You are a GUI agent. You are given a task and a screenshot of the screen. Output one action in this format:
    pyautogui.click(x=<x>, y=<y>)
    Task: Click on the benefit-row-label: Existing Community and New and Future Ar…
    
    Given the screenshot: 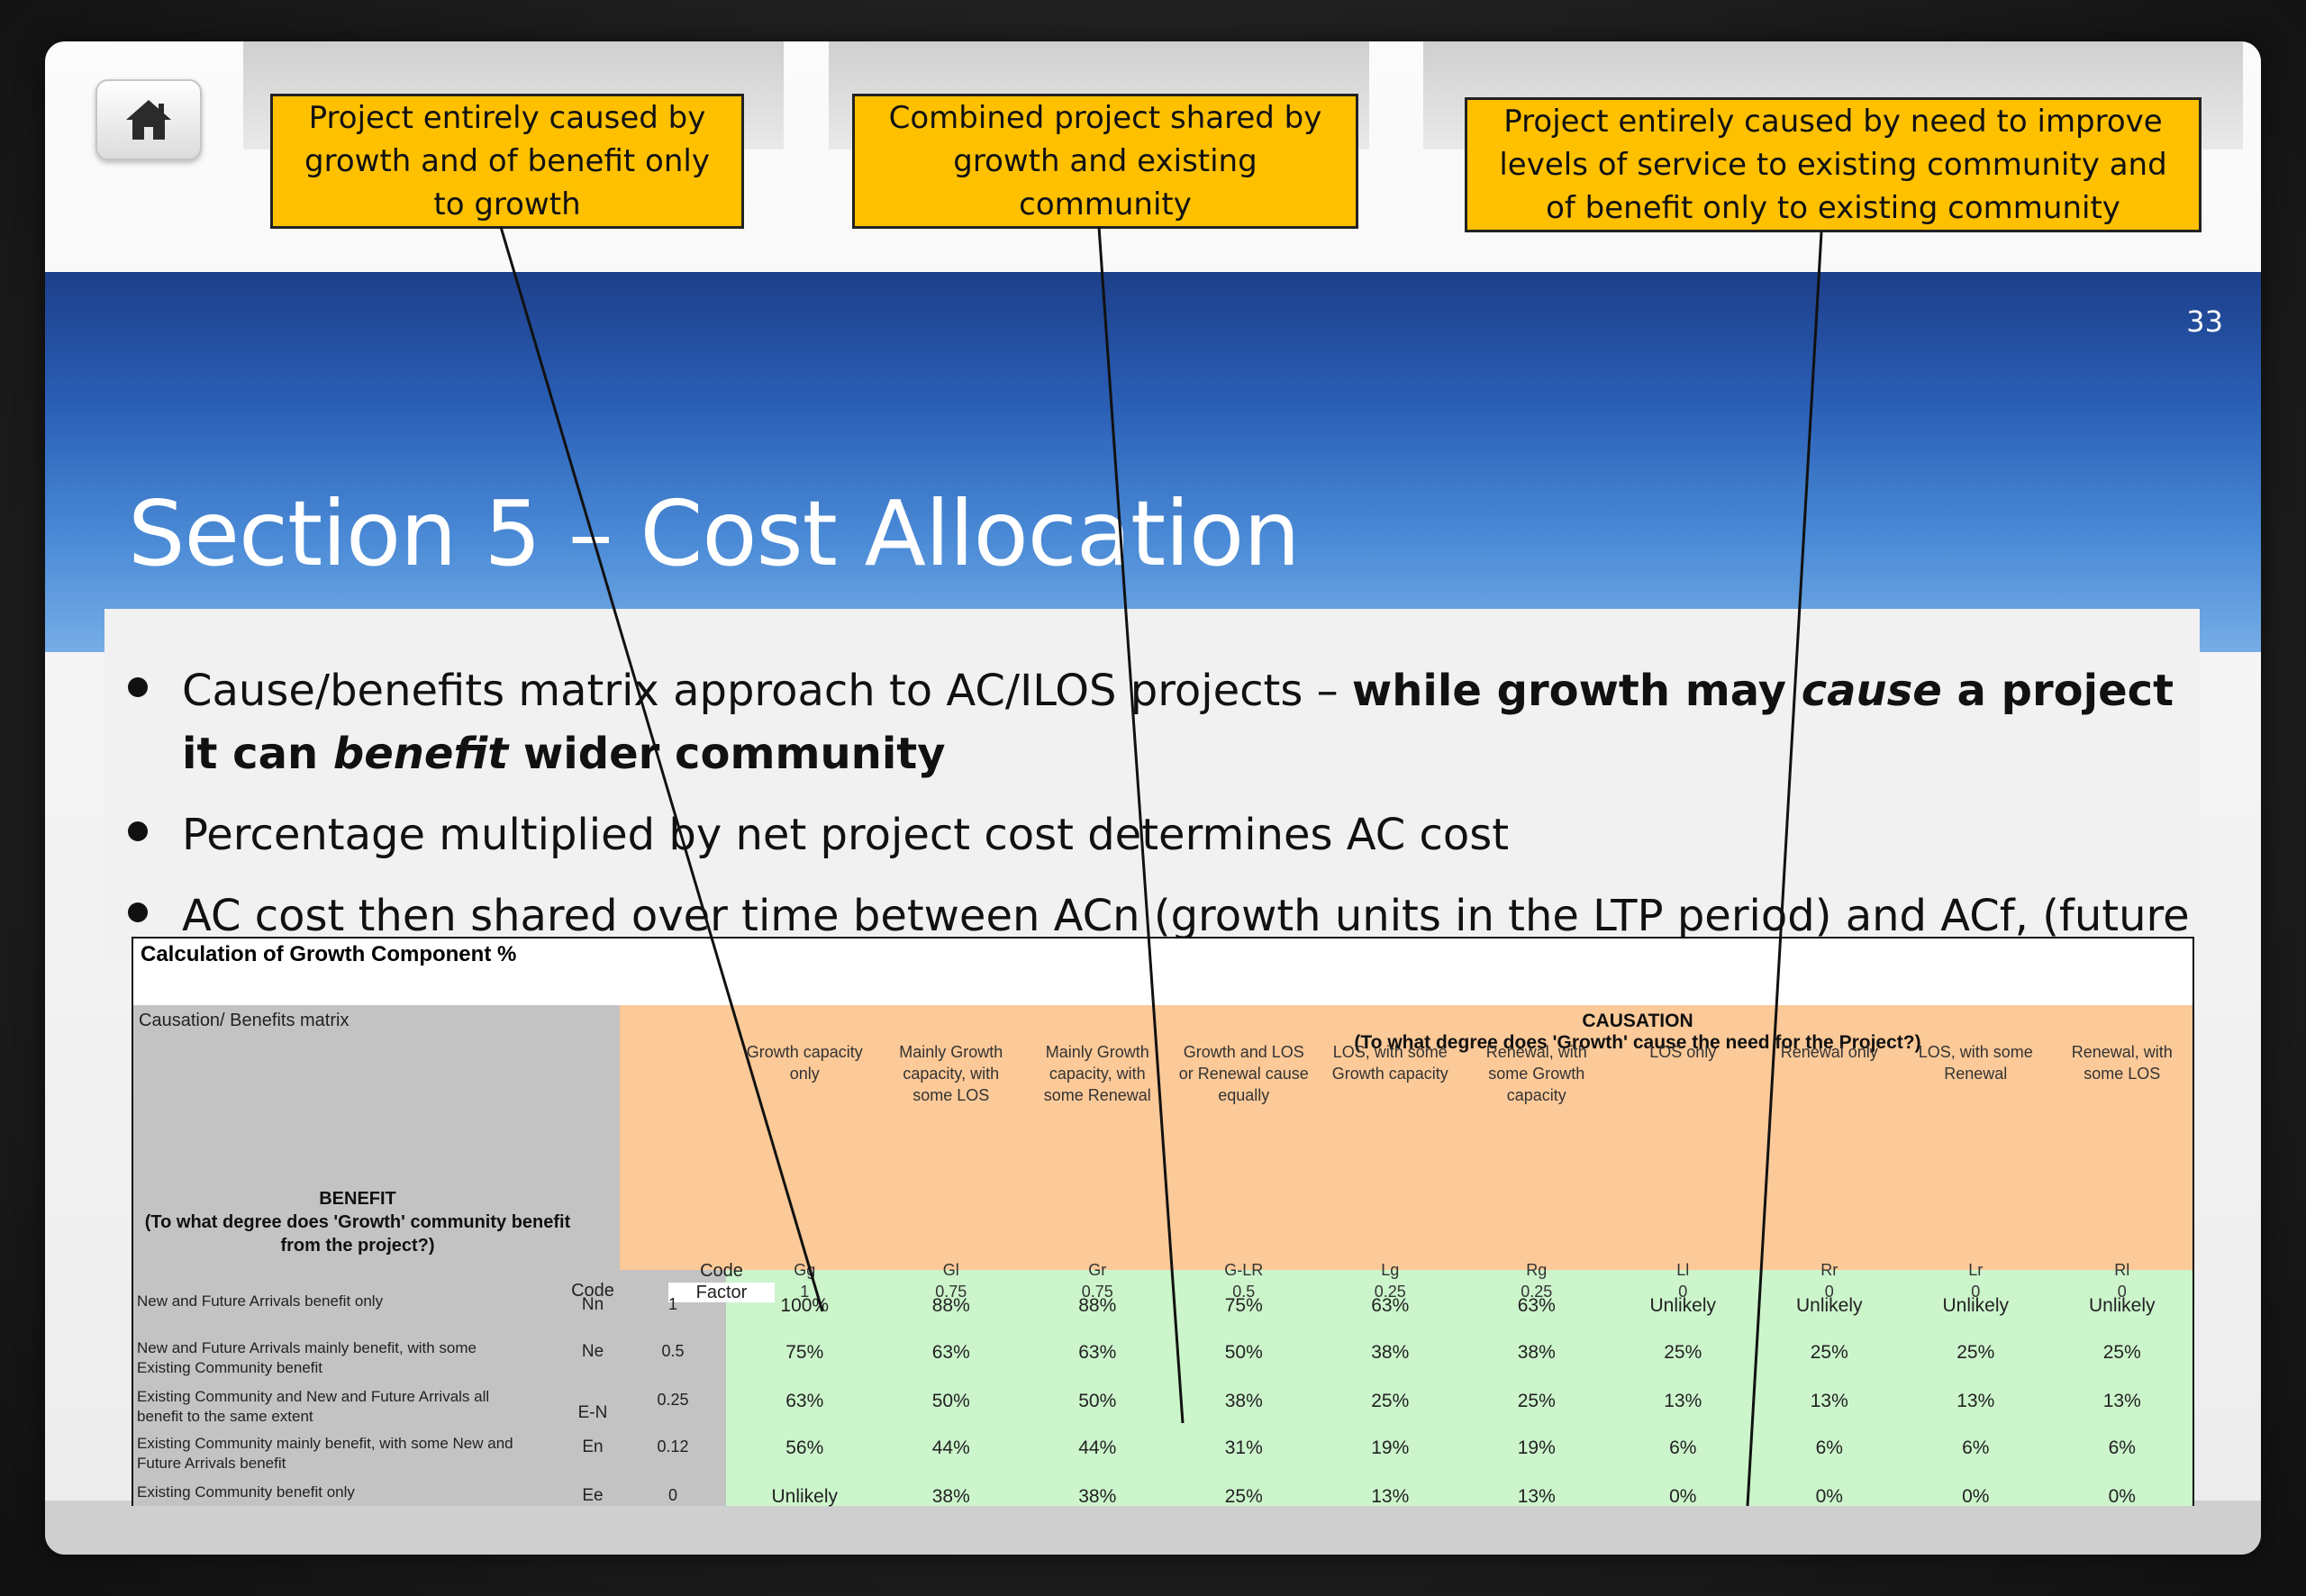 What is the action you would take?
    pyautogui.click(x=313, y=1407)
    